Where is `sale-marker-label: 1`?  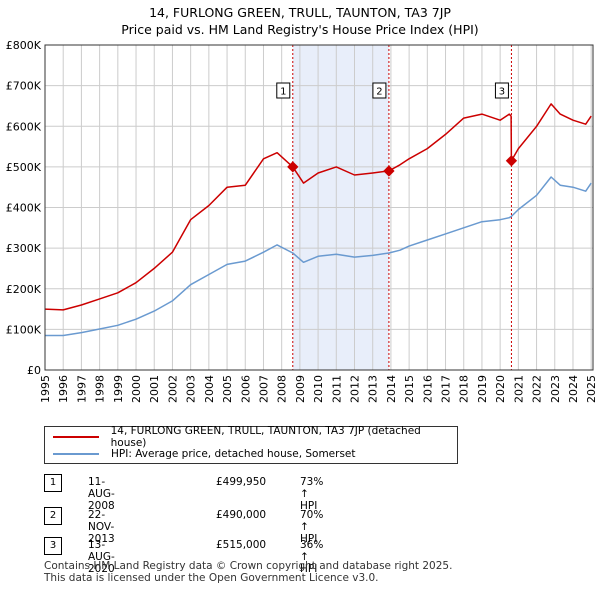
sale-marker-label: 1 is located at coordinates (283, 92).